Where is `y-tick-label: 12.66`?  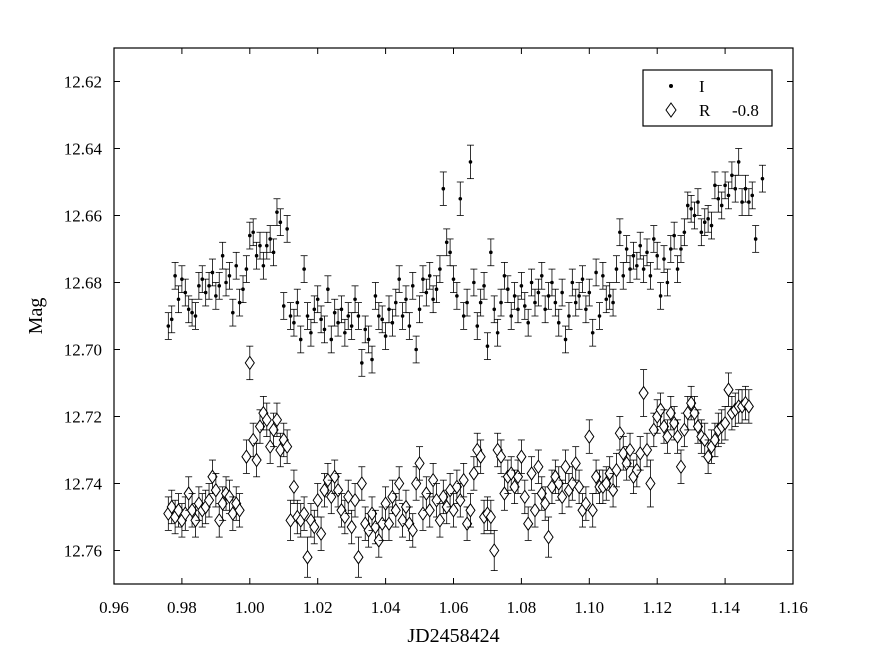
y-tick-label: 12.66 is located at coordinates (83, 216).